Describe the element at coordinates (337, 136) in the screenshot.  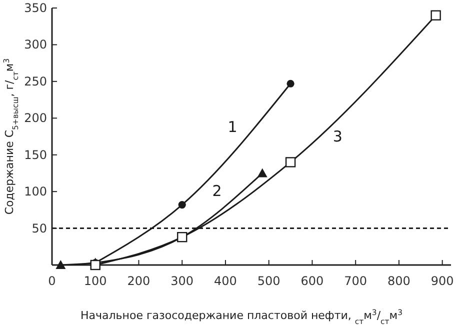
I see `series-label: 3` at that location.